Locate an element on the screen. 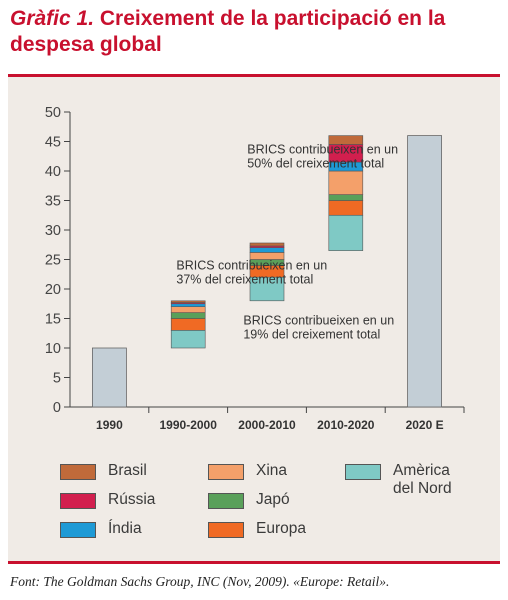 Image resolution: width=508 pixels, height=600 pixels. y-tick-label: 30 is located at coordinates (53, 231).